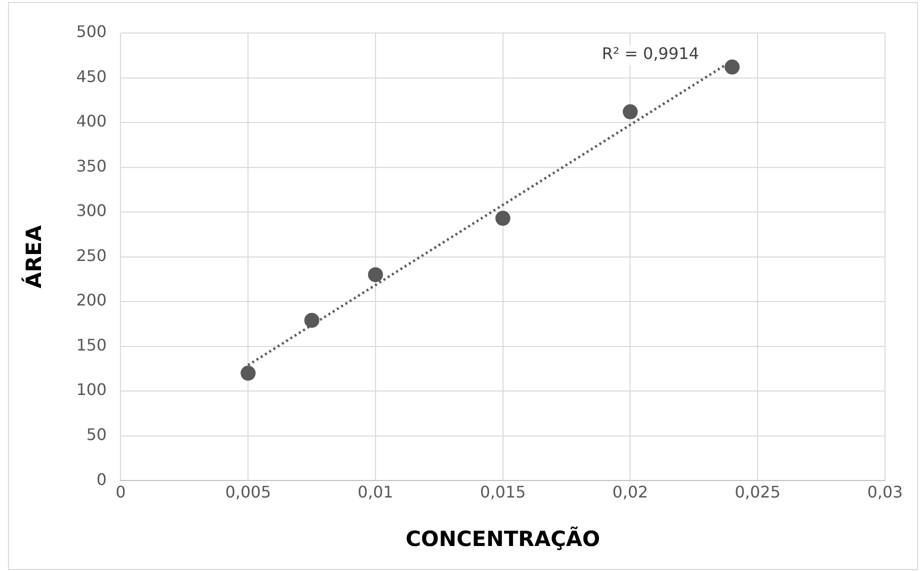  I want to click on y-tick-label: 500, so click(91, 32).